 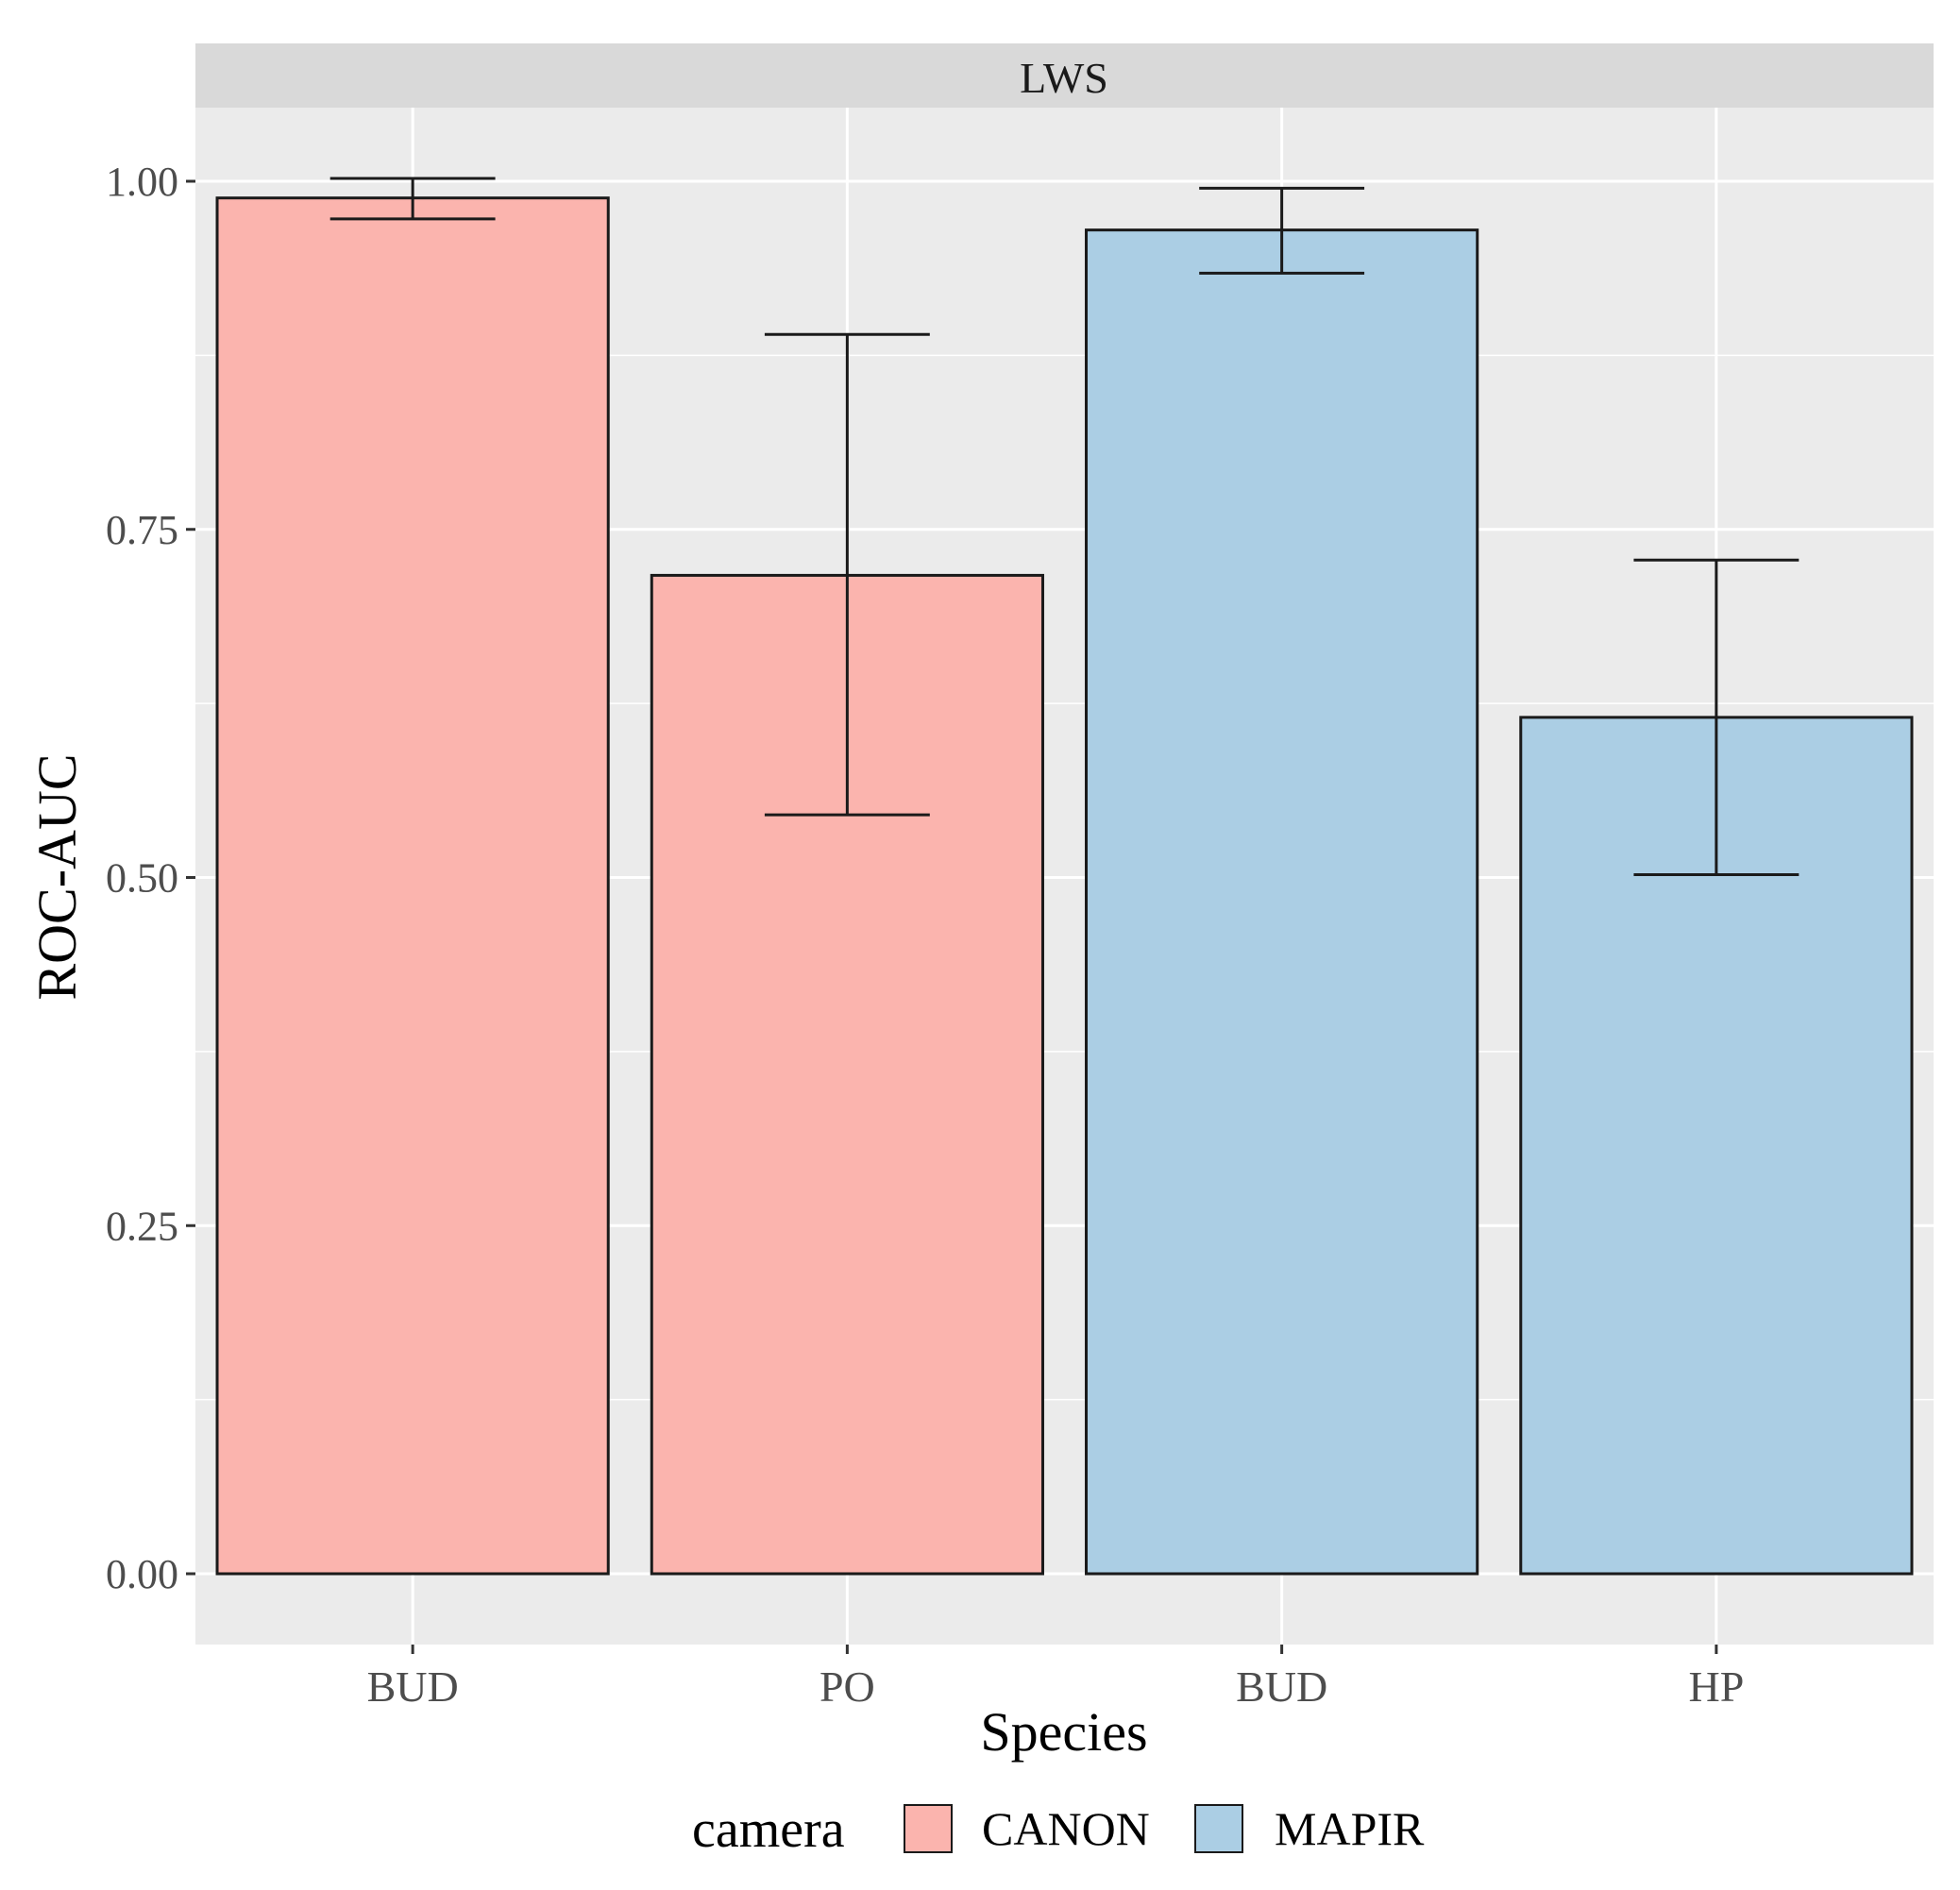 I want to click on y-axis: 0.00 0.25 0.50 0.75 1.00, so click(x=151, y=878).